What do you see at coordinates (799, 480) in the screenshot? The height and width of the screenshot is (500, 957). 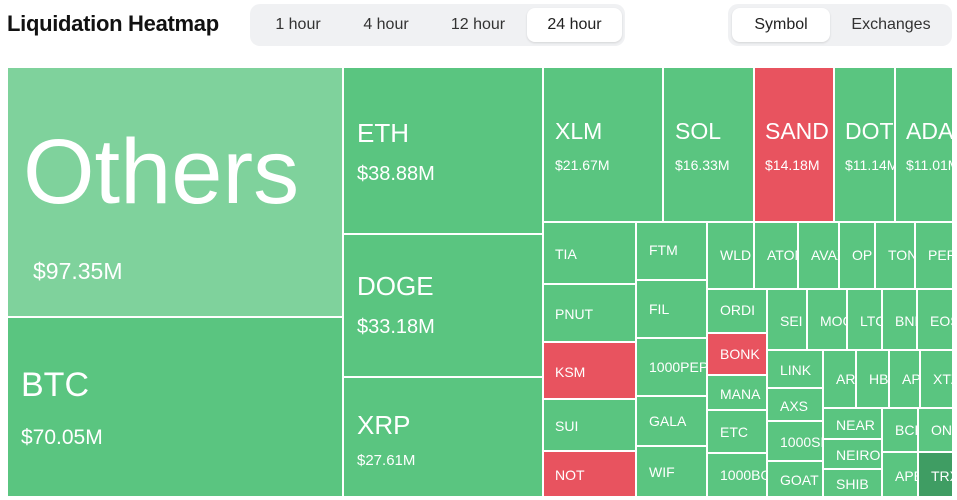 I see `tile-symbol: GOAT` at bounding box center [799, 480].